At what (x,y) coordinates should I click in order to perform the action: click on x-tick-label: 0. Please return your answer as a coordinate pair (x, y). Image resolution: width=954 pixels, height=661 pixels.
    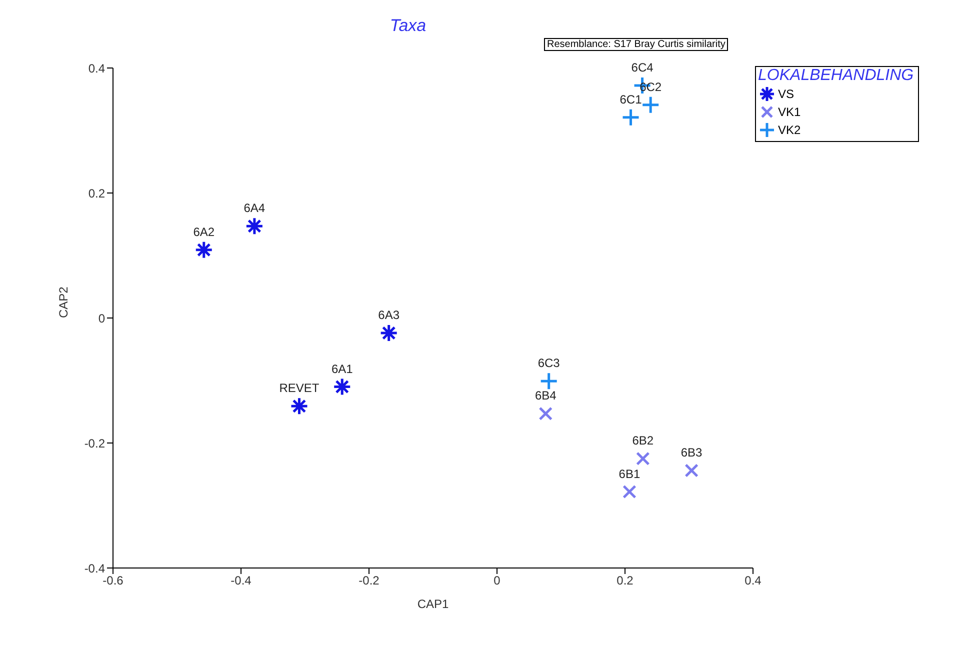
    Looking at the image, I should click on (497, 581).